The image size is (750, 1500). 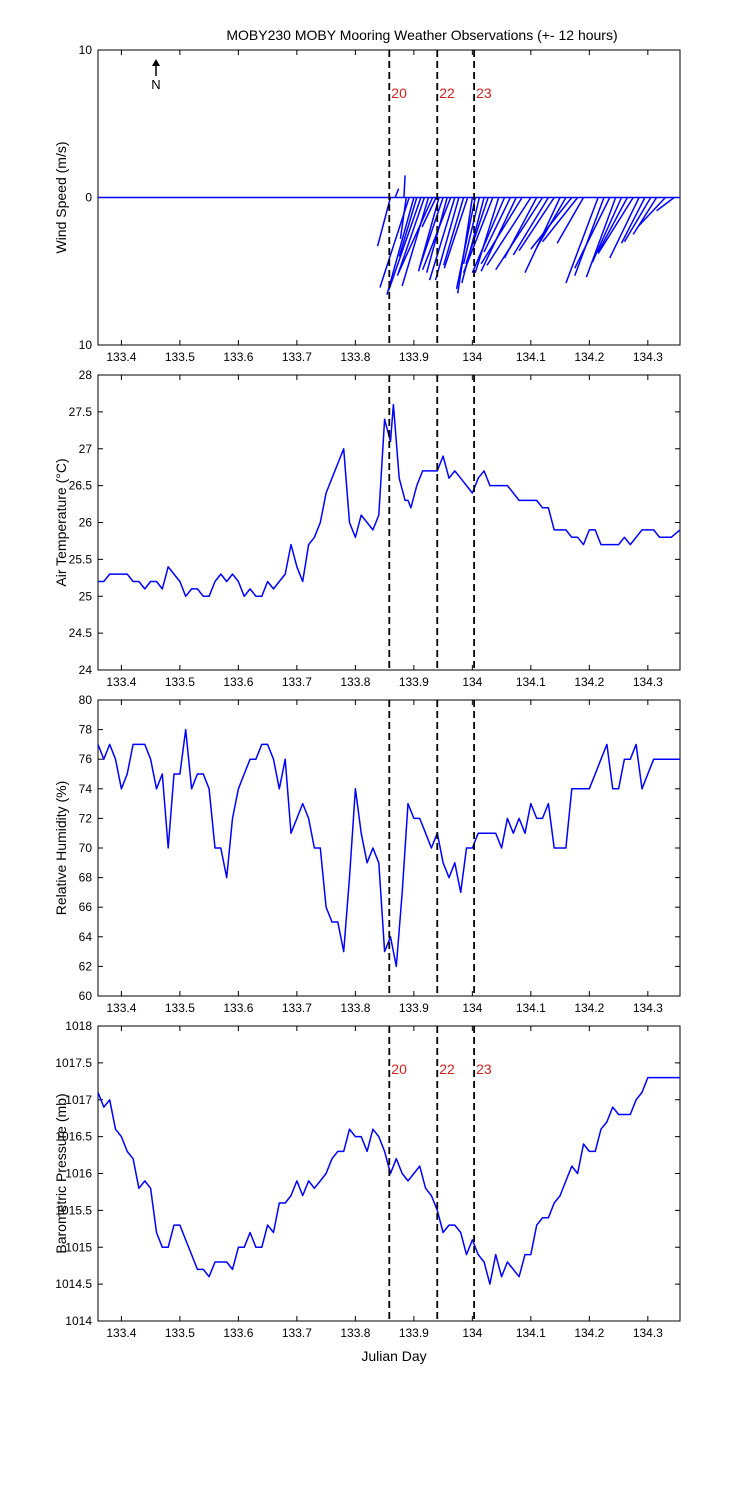 I want to click on y-tick-label: 1016, so click(x=78, y=1174).